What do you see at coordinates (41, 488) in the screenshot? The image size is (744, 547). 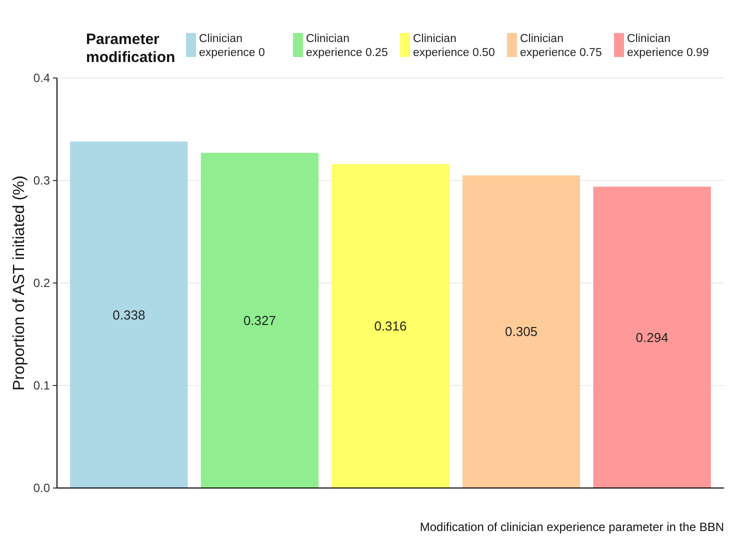 I see `y-tick-label: 0.0` at bounding box center [41, 488].